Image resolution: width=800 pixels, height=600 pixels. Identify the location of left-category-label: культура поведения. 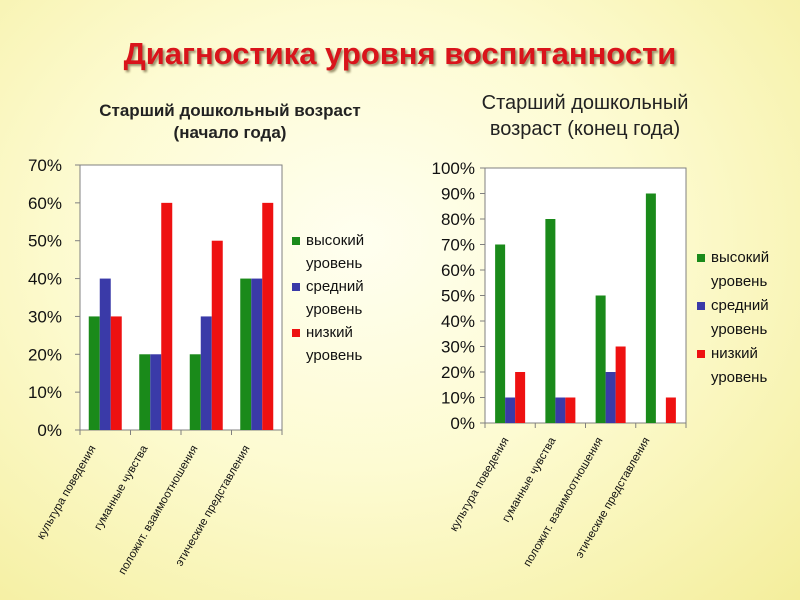
(67, 493).